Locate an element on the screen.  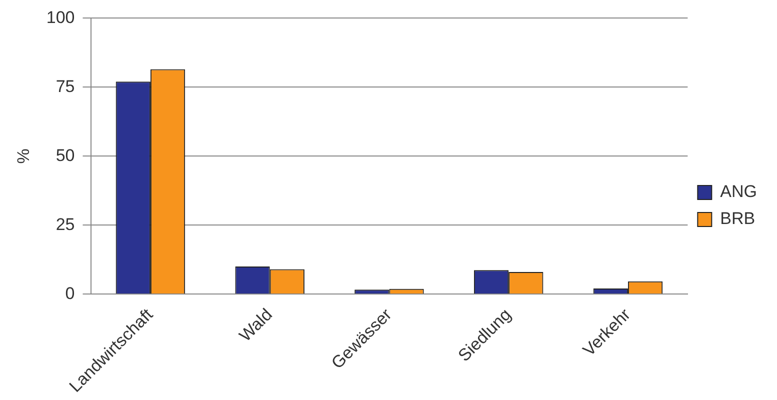
y-tick-label: 75 is located at coordinates (65, 86).